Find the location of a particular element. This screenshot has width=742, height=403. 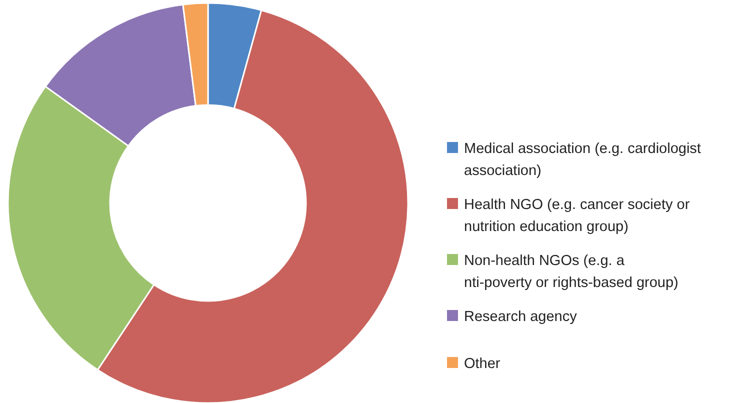

legend-label: Research agency is located at coordinates (521, 317).